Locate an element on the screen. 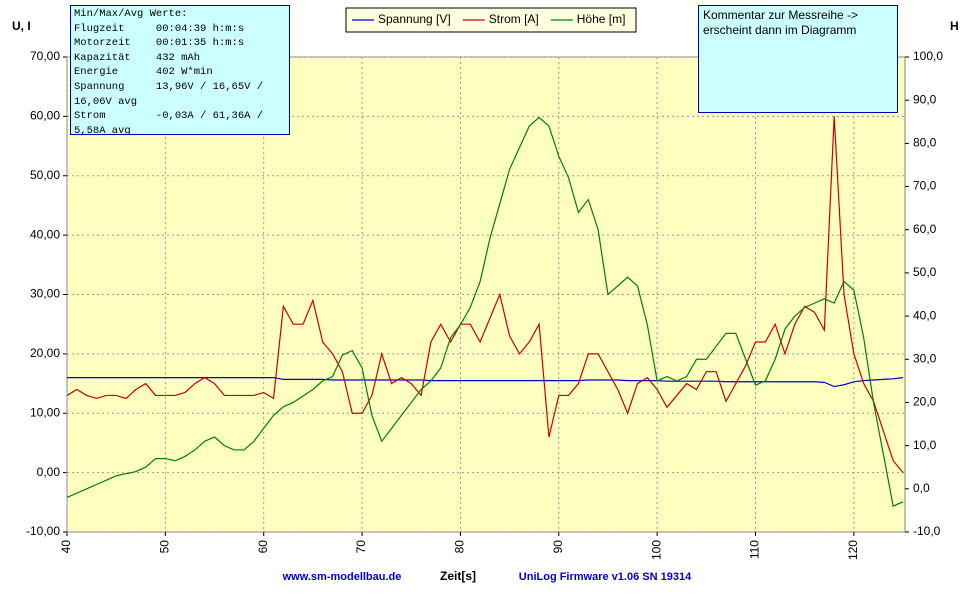 The image size is (971, 605). x-tick-label: 120 is located at coordinates (853, 550).